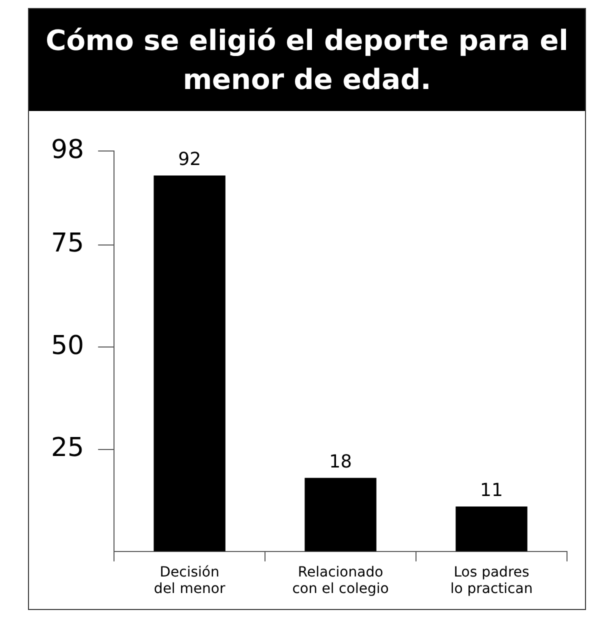 The width and height of the screenshot is (590, 632). I want to click on data-label: 18, so click(340, 462).